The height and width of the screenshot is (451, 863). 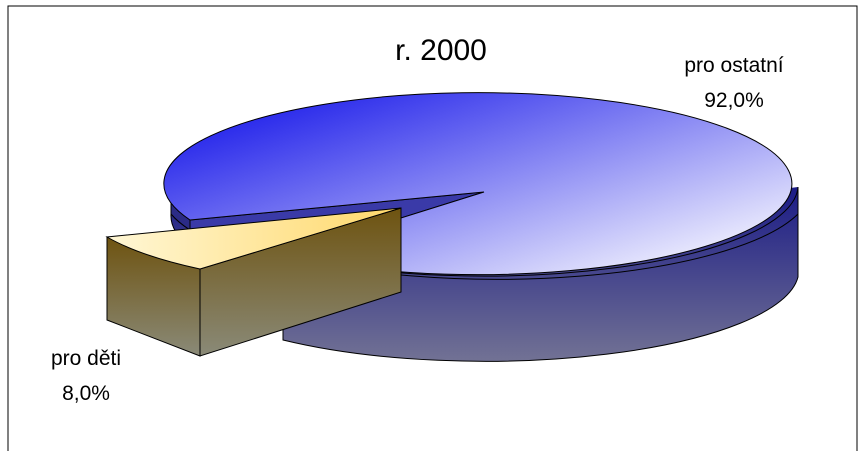 What do you see at coordinates (253, 238) in the screenshot?
I see `small-slice-top` at bounding box center [253, 238].